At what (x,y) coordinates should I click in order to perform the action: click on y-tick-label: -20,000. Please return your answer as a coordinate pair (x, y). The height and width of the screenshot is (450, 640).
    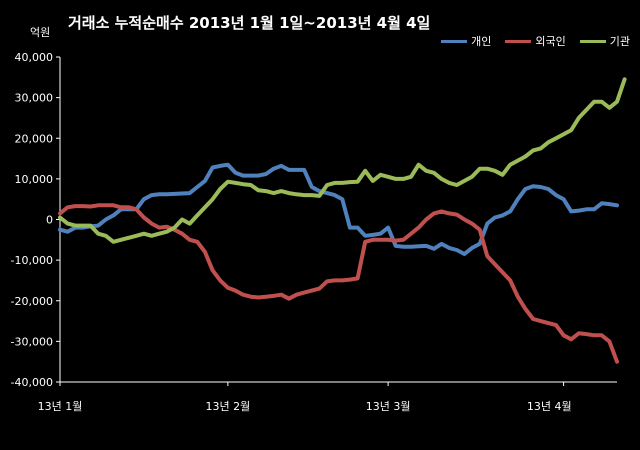
    Looking at the image, I should click on (32, 301).